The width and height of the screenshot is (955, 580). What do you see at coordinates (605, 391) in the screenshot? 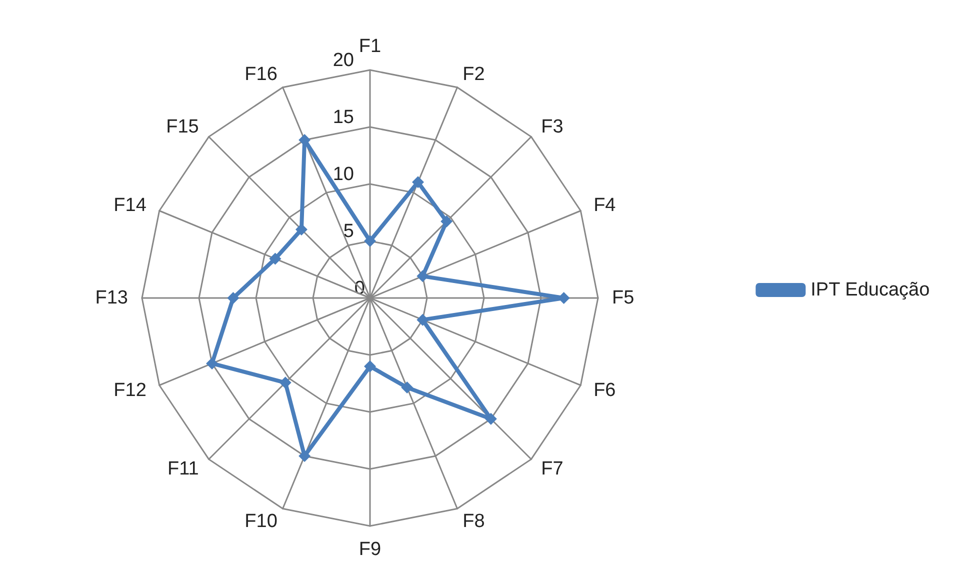
I see `spoke-label: F6` at bounding box center [605, 391].